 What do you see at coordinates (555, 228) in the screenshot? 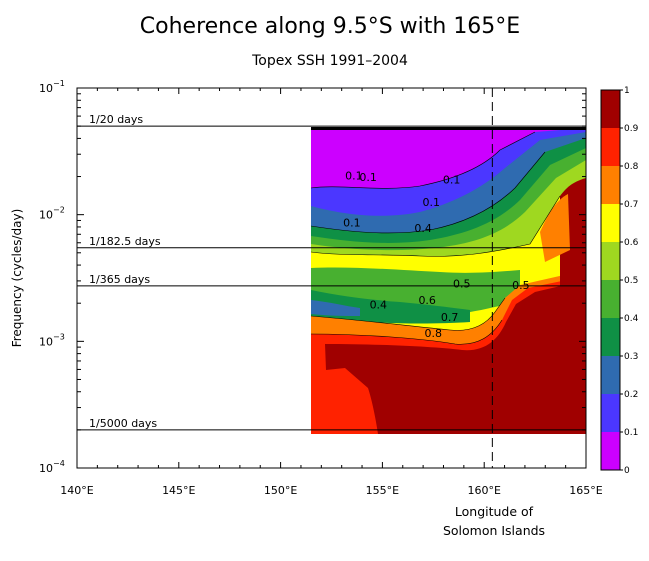
I see `region-right-orange` at bounding box center [555, 228].